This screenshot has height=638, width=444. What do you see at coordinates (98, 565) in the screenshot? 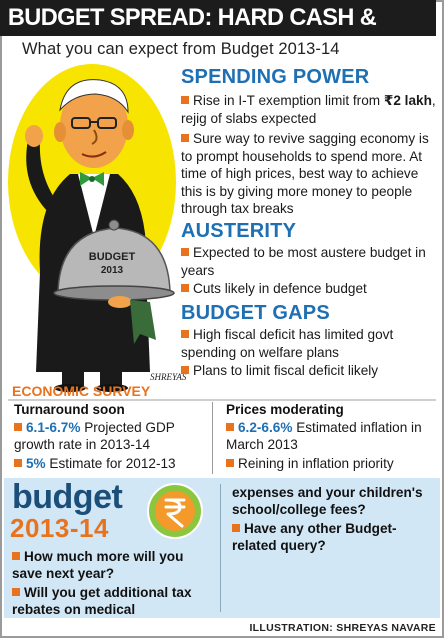
I see `promo-question-1: How much more will you save next year?` at bounding box center [98, 565].